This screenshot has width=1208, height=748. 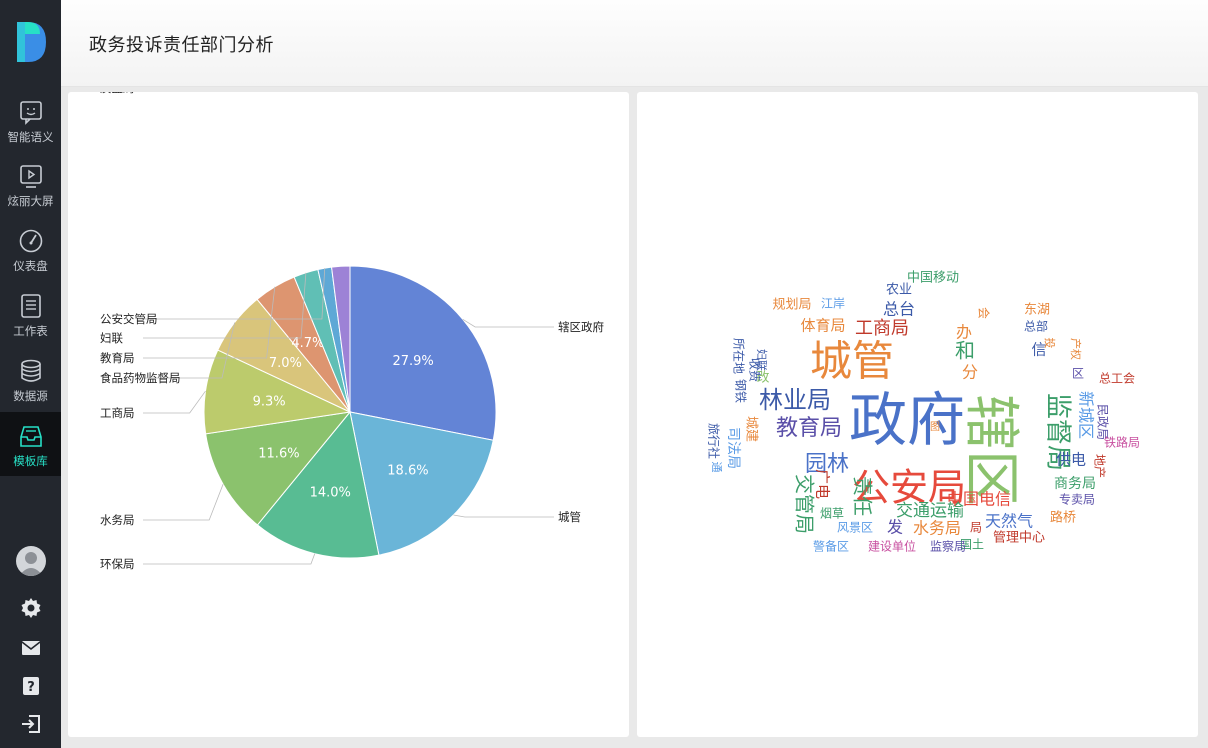 What do you see at coordinates (833, 304) in the screenshot?
I see `word-cloud-term: 江岸` at bounding box center [833, 304].